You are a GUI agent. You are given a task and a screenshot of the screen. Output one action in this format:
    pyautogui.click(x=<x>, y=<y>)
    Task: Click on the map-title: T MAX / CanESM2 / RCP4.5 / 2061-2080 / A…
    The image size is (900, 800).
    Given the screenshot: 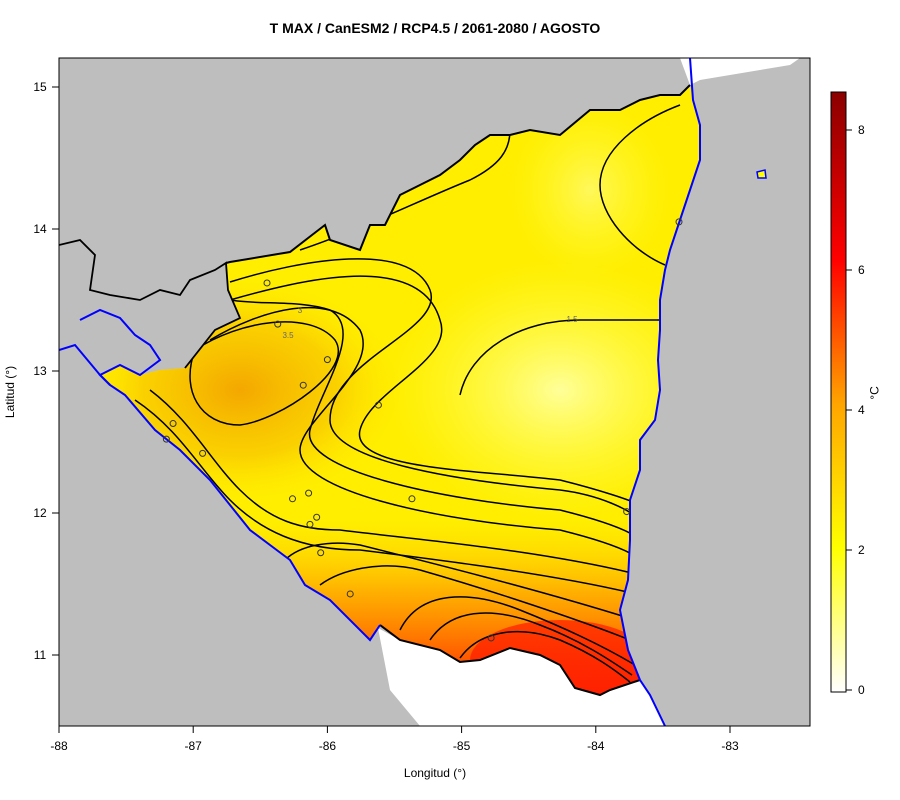 What is the action you would take?
    pyautogui.click(x=435, y=28)
    